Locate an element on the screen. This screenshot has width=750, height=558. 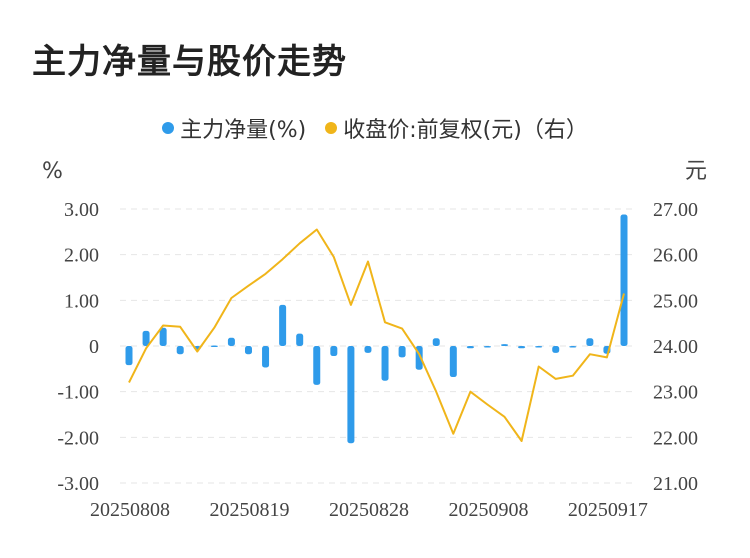
legend-item-net-volume: 主力净量(%) is located at coordinates (234, 128).